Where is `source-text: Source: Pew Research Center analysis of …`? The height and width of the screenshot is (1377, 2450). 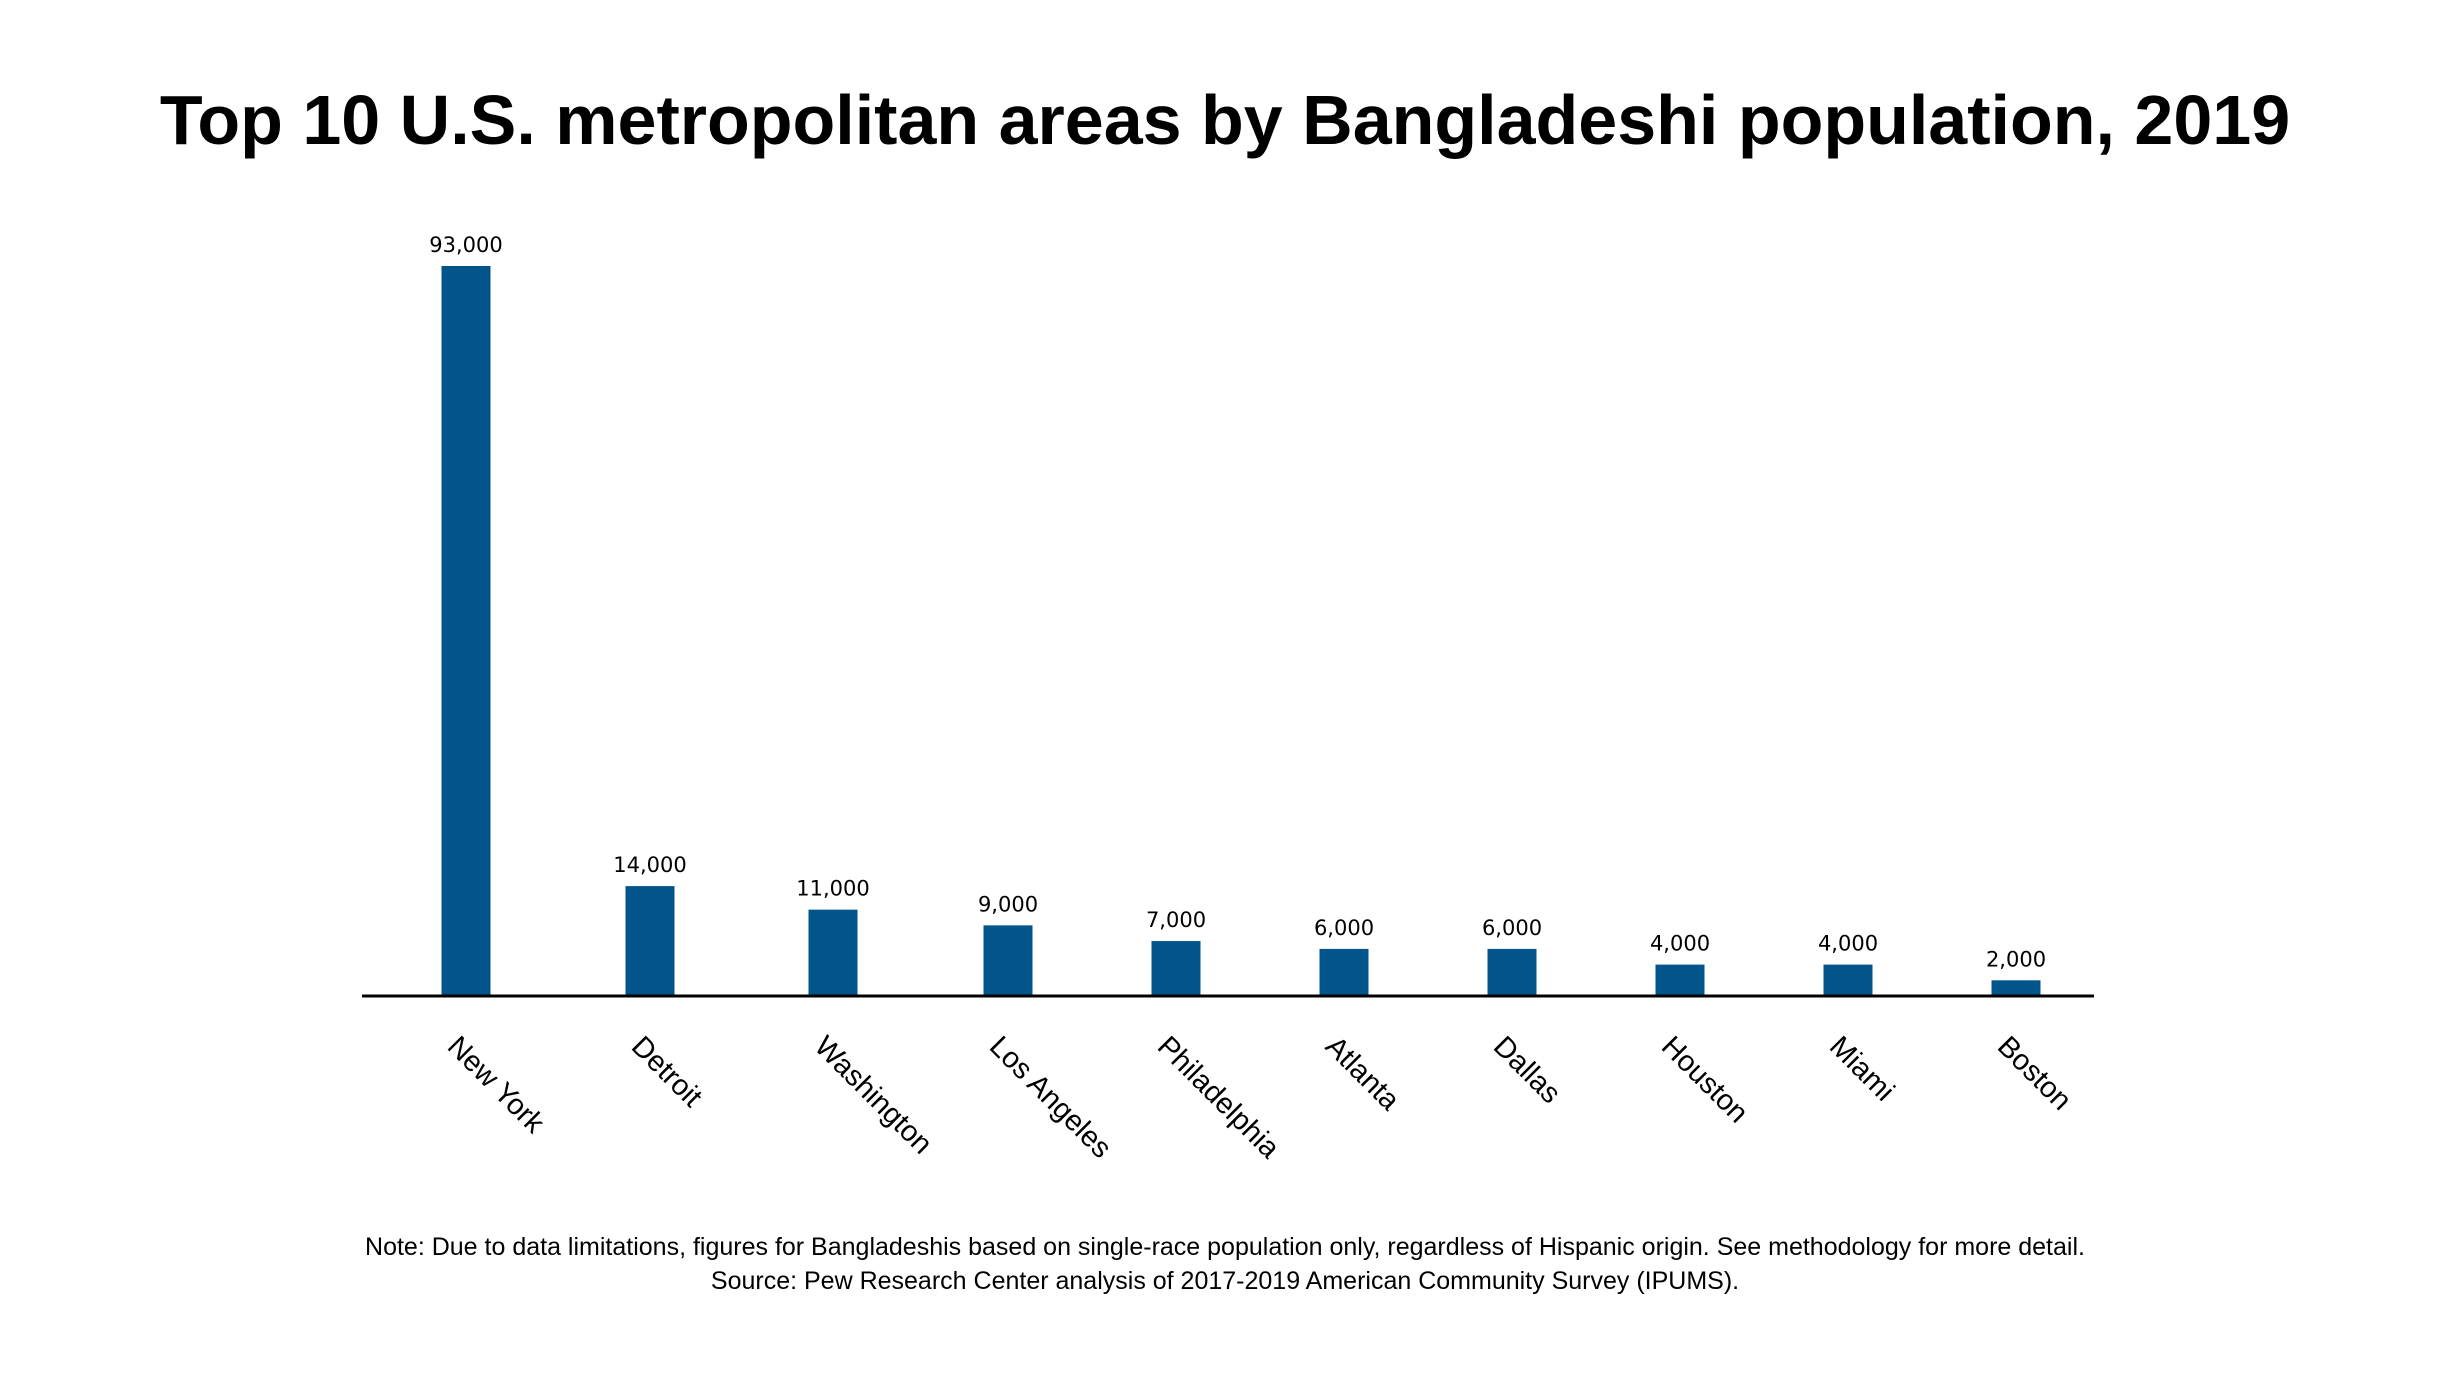 source-text: Source: Pew Research Center analysis of … is located at coordinates (1225, 1281).